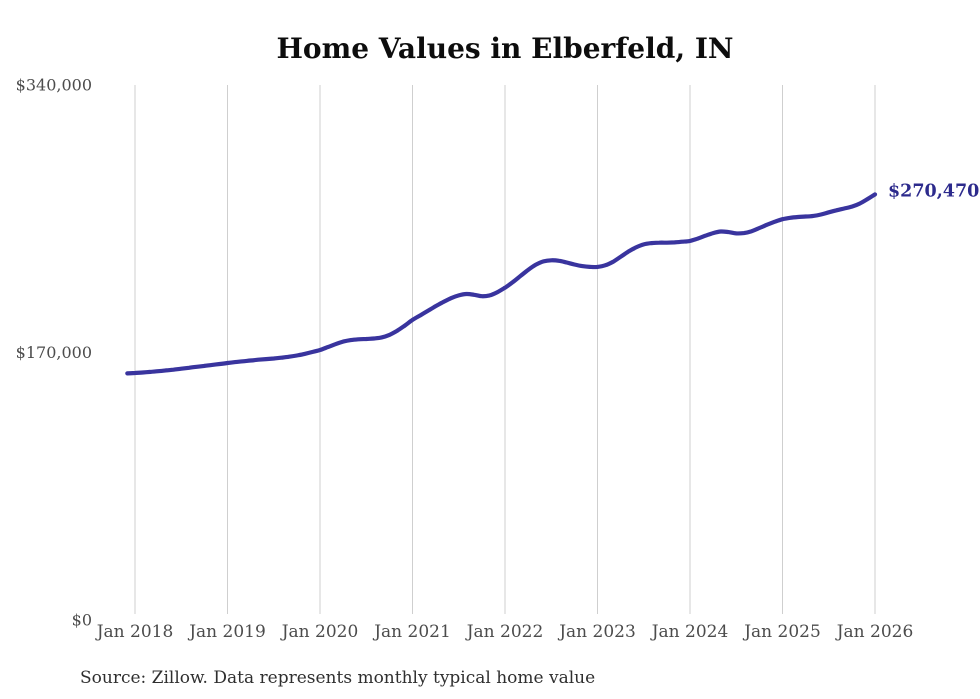  I want to click on y-tick-0: $0, so click(82, 620).